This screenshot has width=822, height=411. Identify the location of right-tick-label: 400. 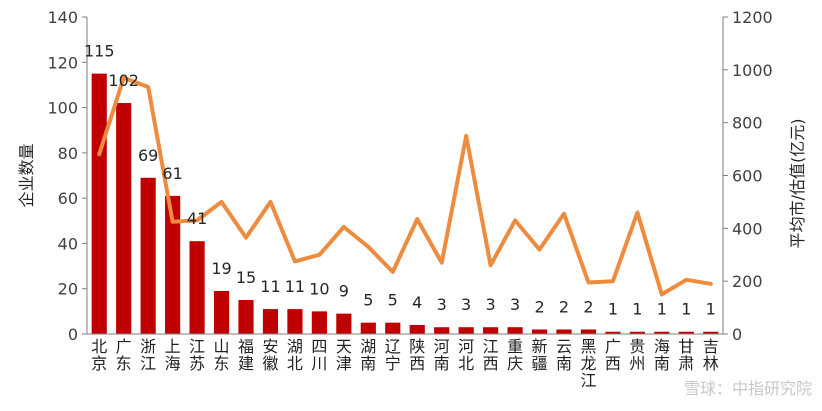
(747, 228).